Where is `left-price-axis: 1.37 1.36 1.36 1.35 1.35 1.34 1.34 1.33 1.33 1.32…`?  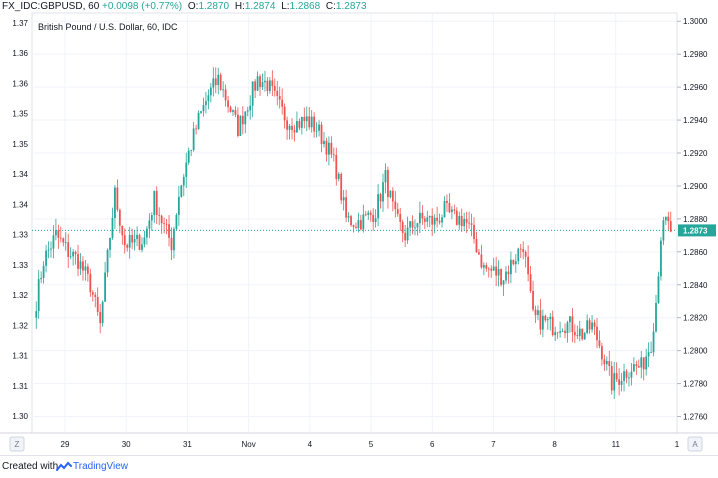 left-price-axis: 1.37 1.36 1.36 1.35 1.35 1.34 1.34 1.33 1.33 1.32… is located at coordinates (20, 220).